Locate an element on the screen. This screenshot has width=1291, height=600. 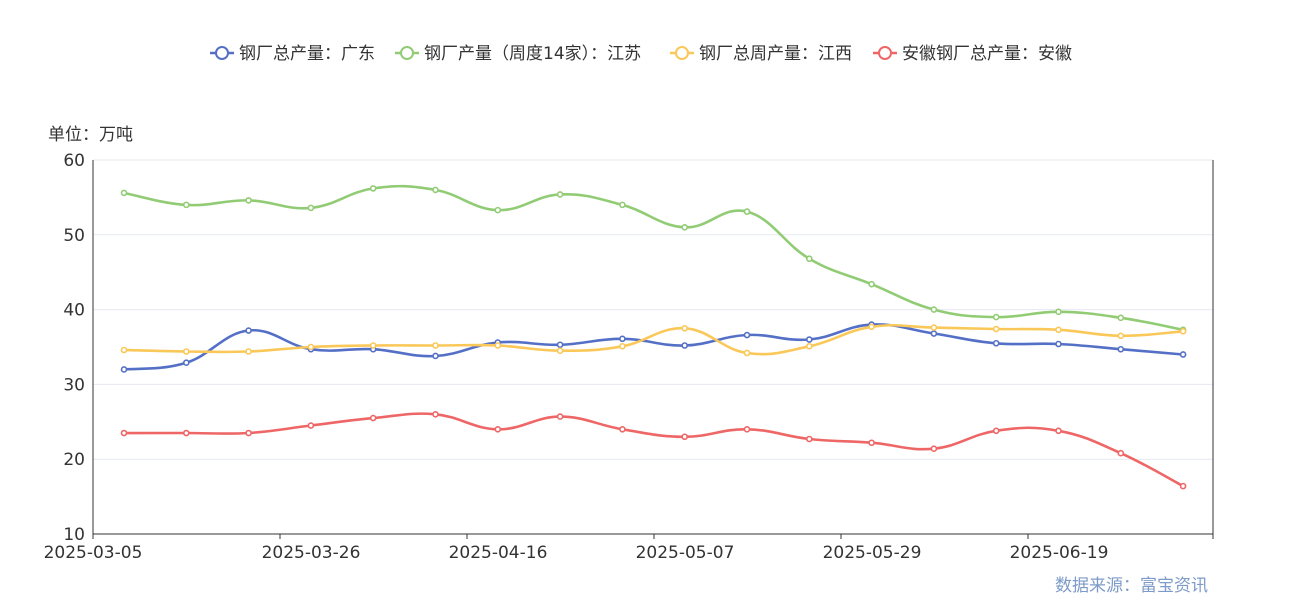
y-tick-label: 60 is located at coordinates (74, 161).